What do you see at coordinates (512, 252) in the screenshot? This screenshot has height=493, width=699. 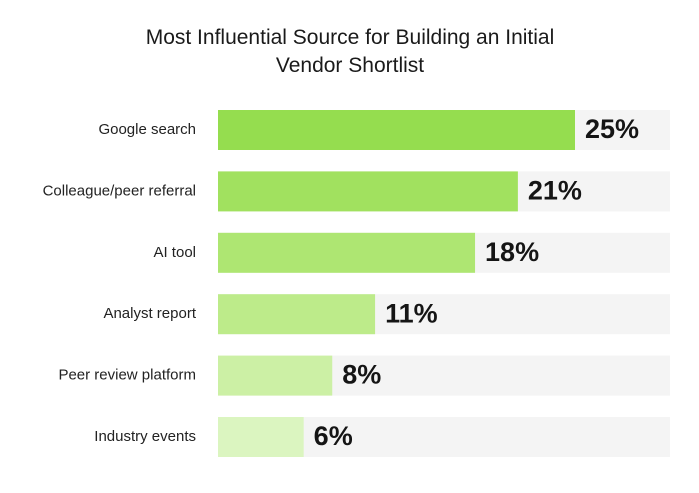 I see `value-label: 18%` at bounding box center [512, 252].